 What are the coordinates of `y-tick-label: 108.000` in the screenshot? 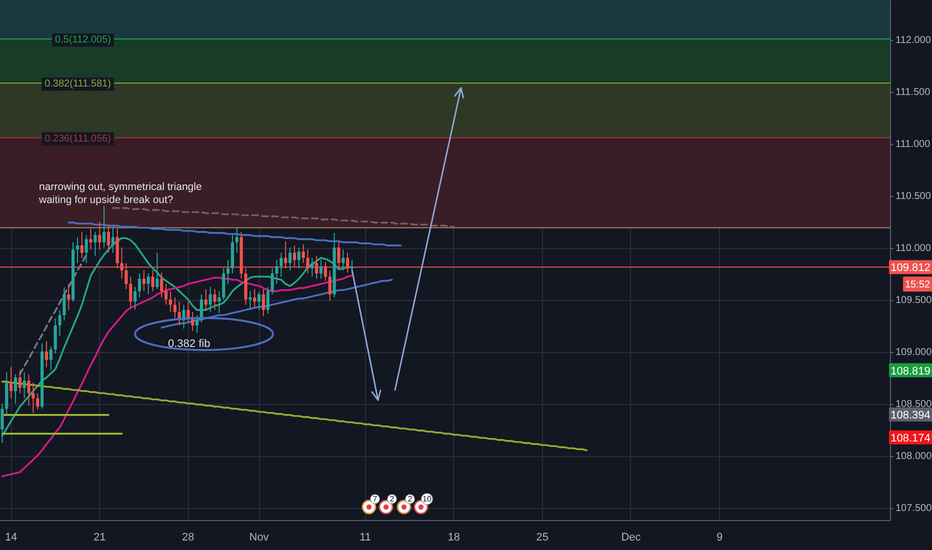 It's located at (914, 456).